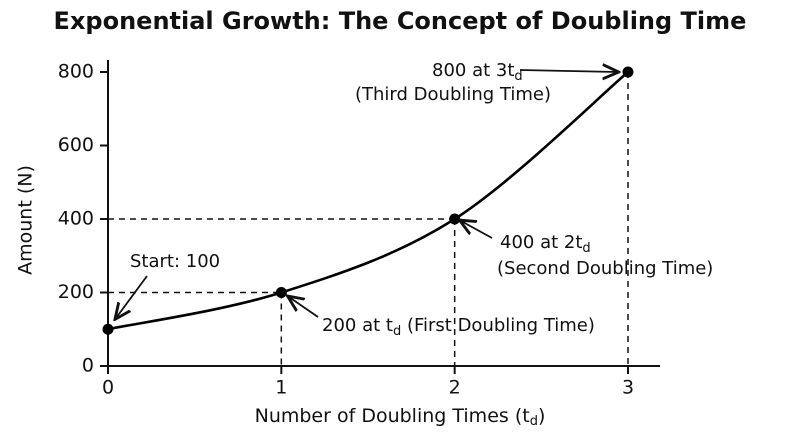  Describe the element at coordinates (541, 416) in the screenshot. I see `text-segment: )` at that location.